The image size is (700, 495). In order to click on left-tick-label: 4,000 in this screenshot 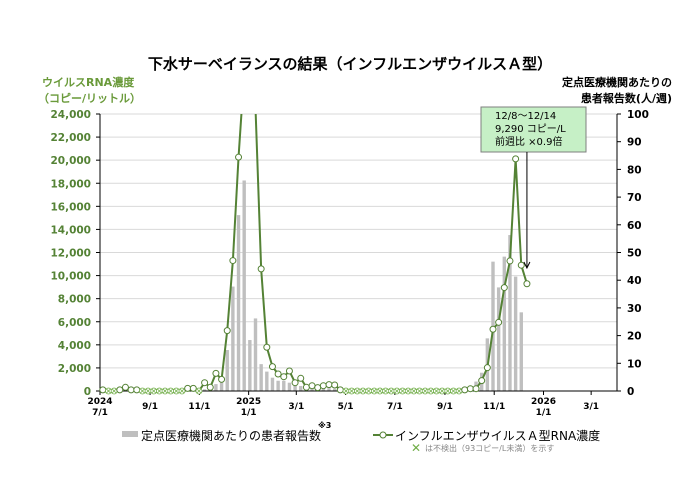, I will do `click(74, 346)`.